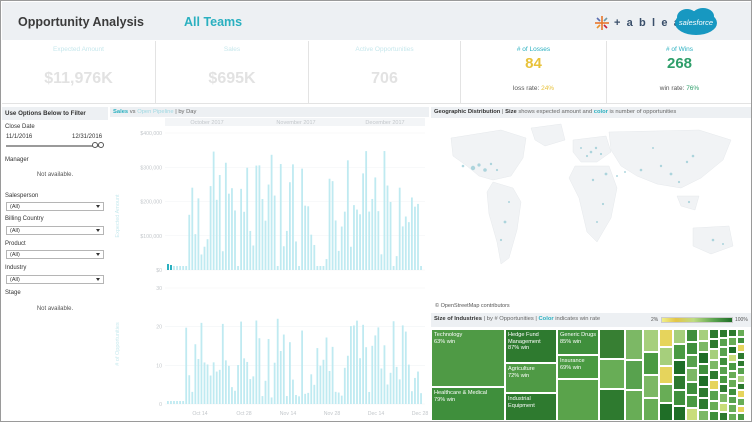  What do you see at coordinates (468, 404) in the screenshot?
I see `treemap-tile: Healthcare & Medical 79% win` at bounding box center [468, 404].